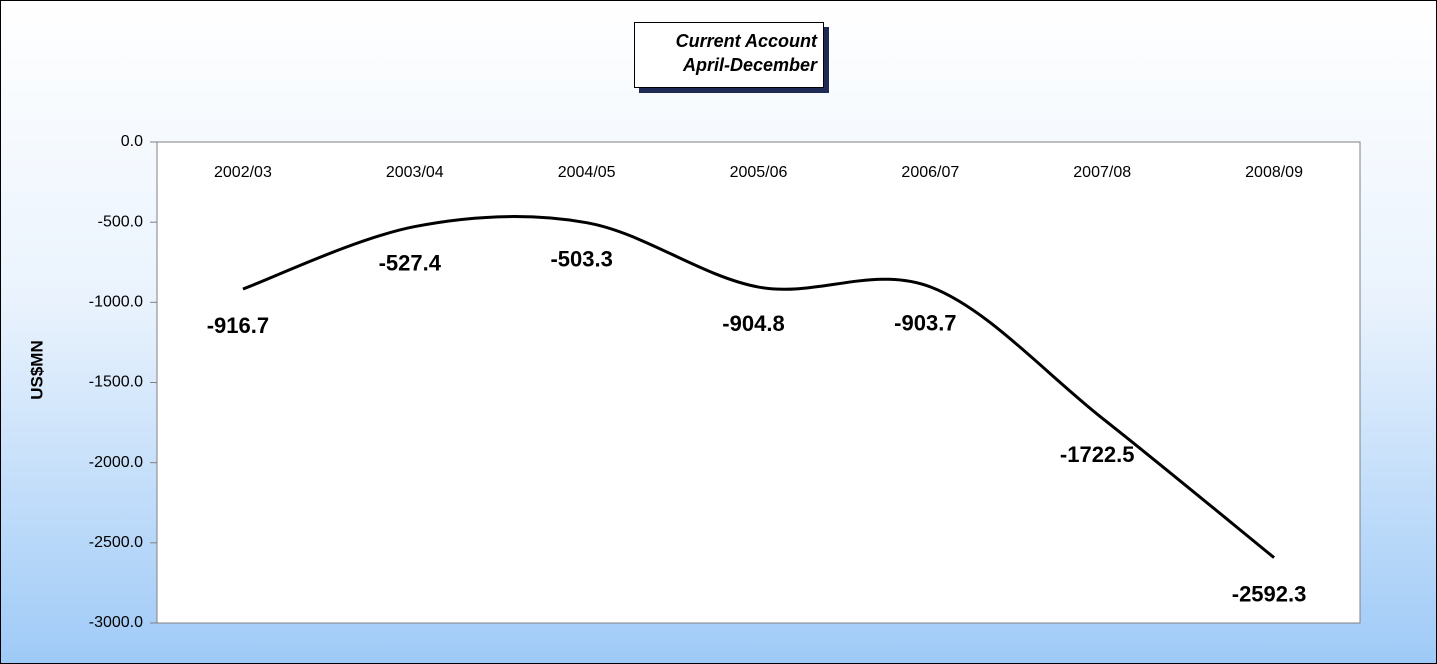  I want to click on y-tick-label: 0.0, so click(132, 141).